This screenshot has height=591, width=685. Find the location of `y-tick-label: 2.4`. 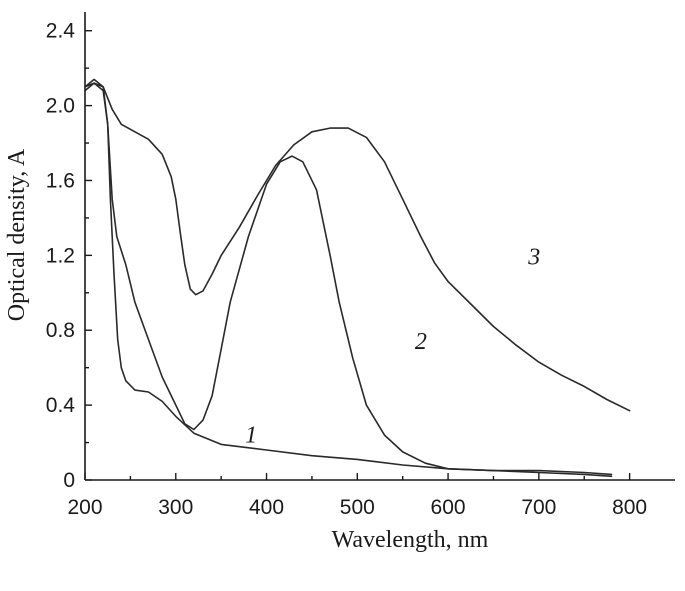

y-tick-label: 2.4 is located at coordinates (61, 31).